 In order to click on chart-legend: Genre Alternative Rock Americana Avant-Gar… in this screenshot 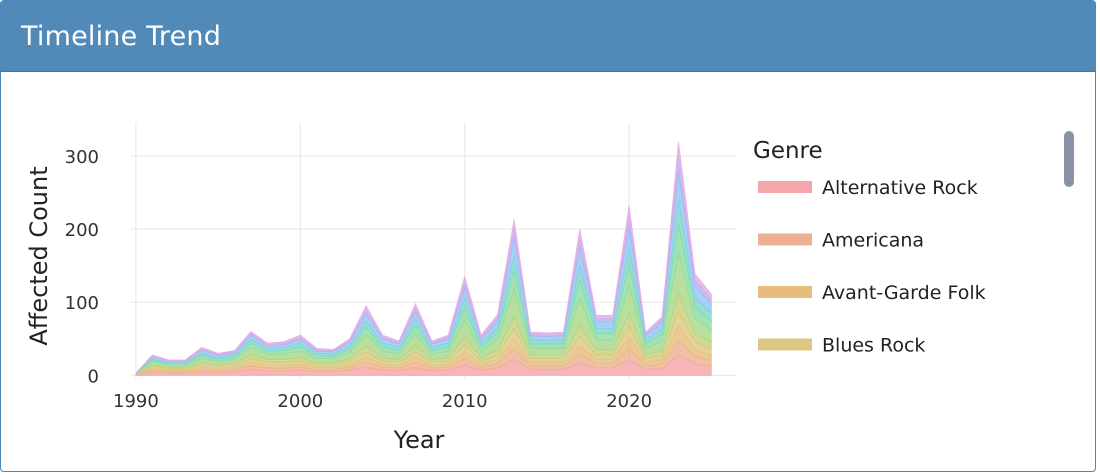, I will do `click(869, 247)`.